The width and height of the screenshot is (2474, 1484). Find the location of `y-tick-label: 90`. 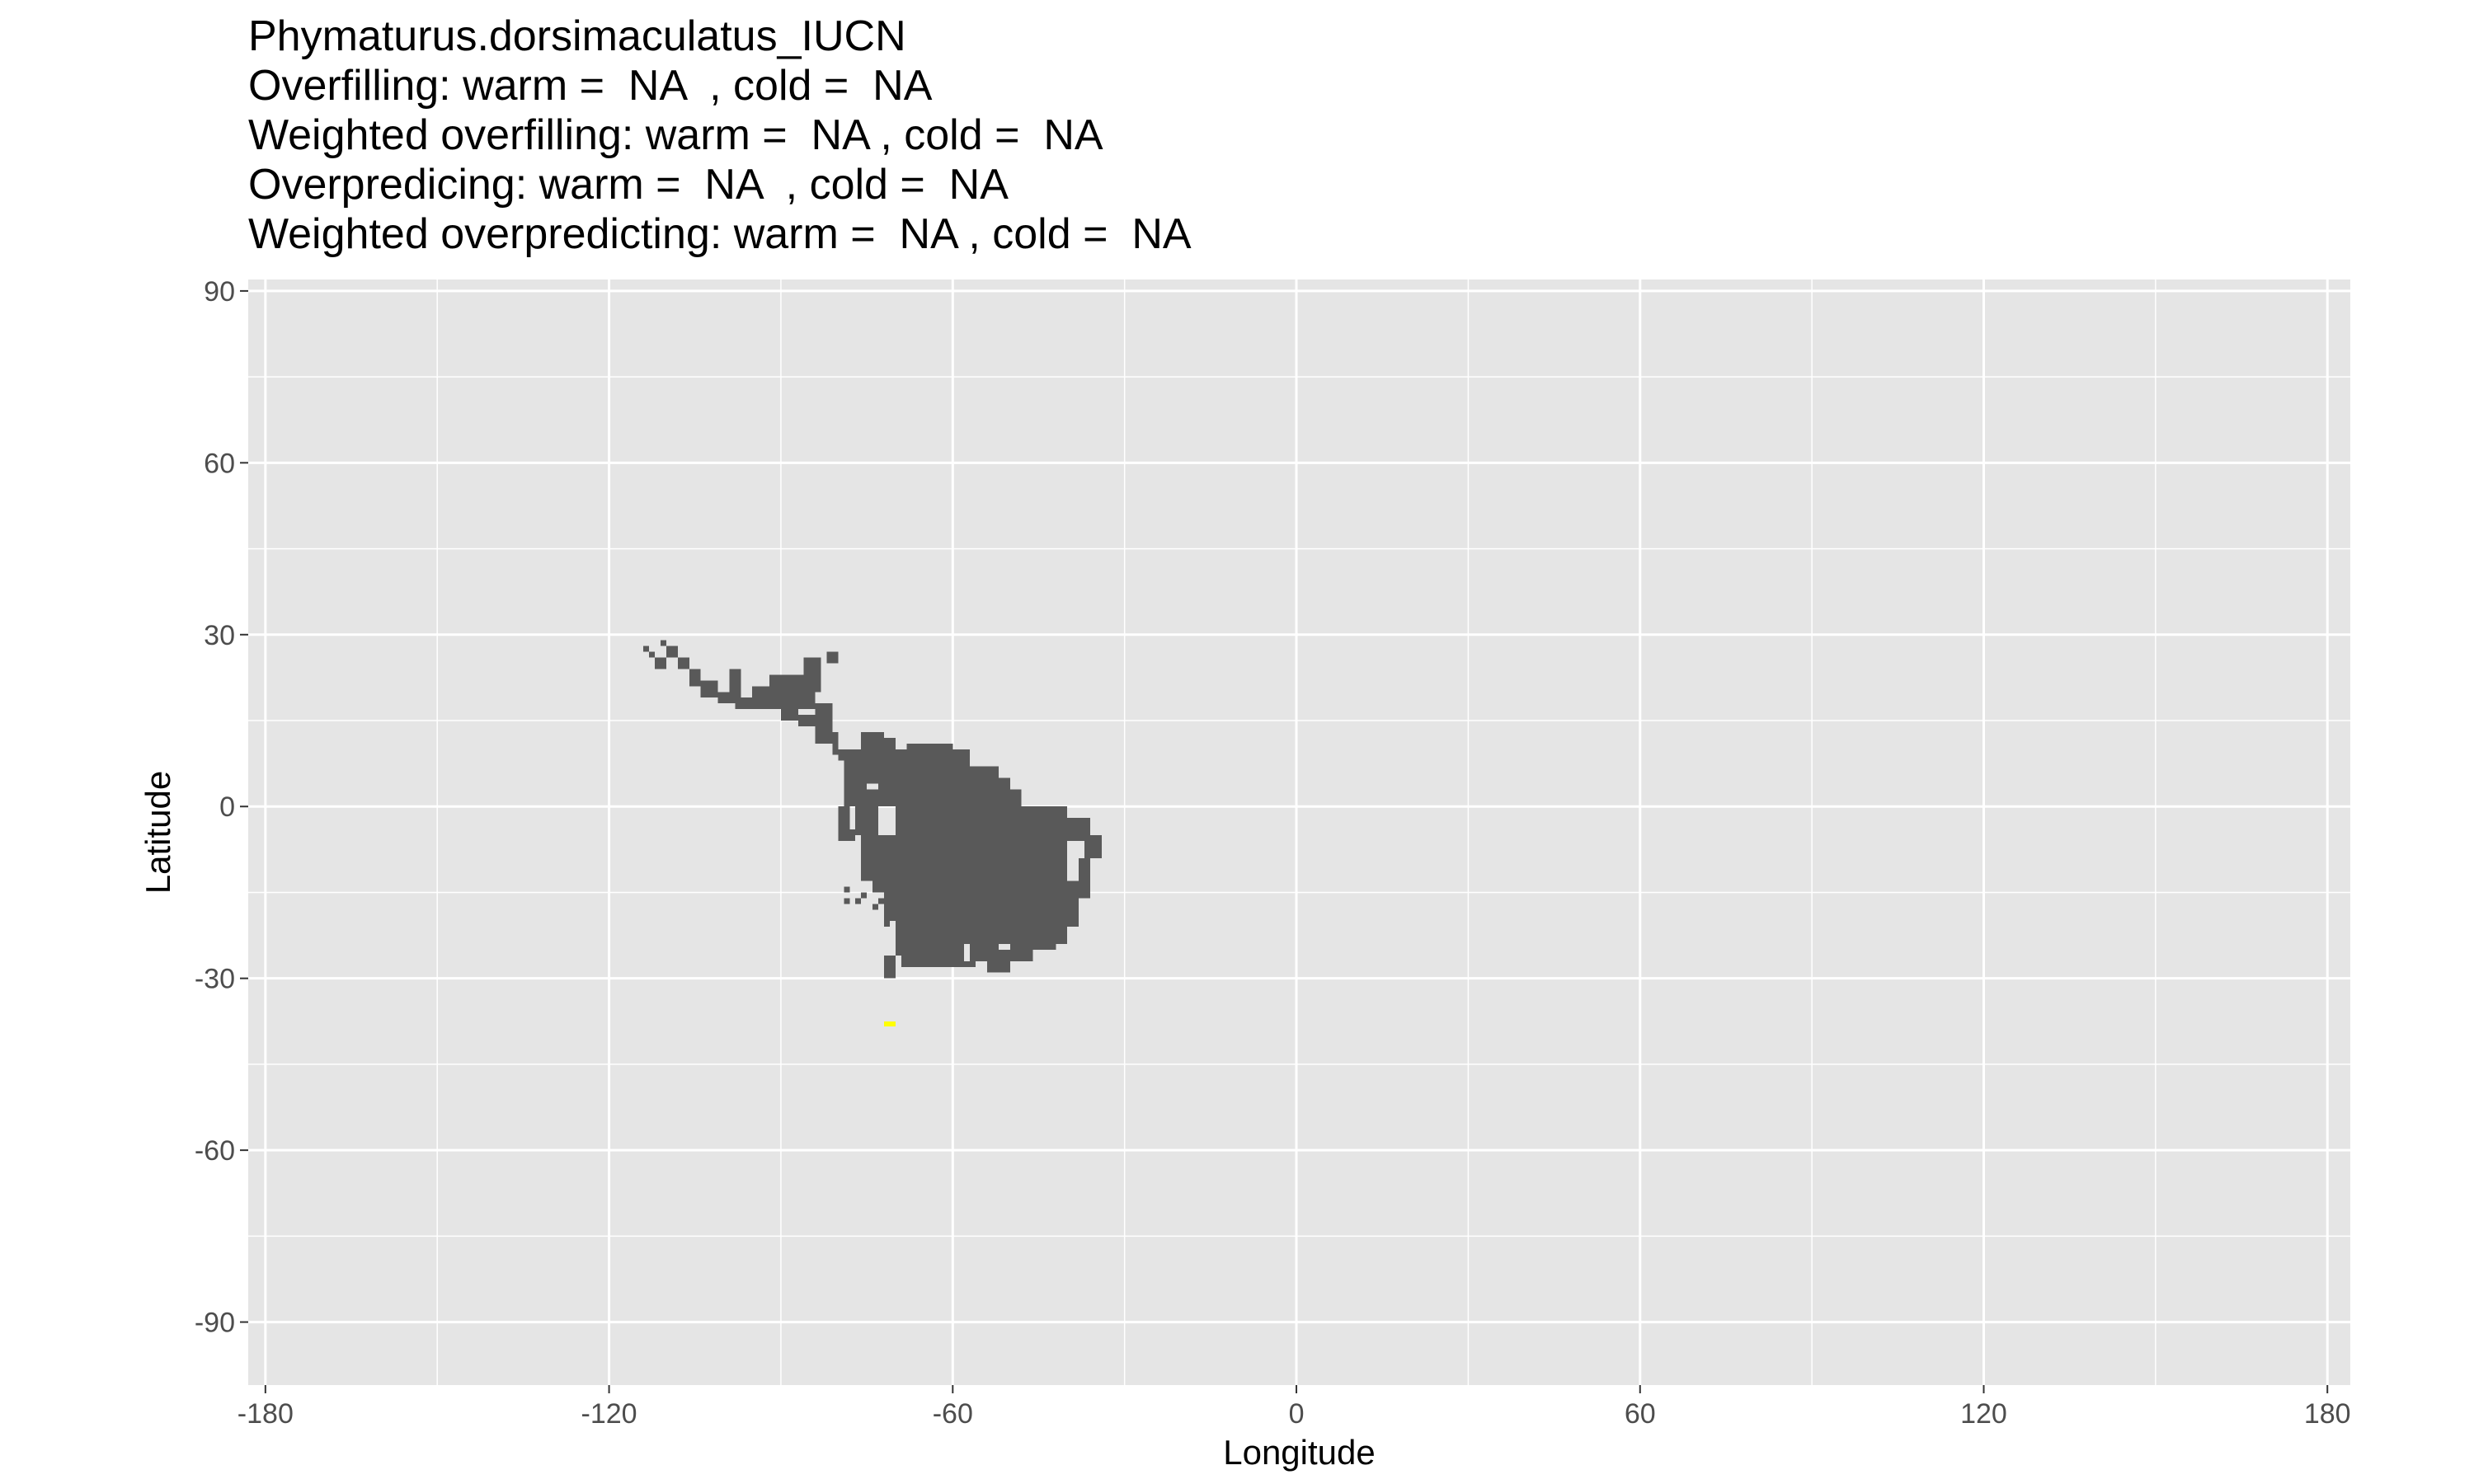

y-tick-label: 90 is located at coordinates (219, 292).